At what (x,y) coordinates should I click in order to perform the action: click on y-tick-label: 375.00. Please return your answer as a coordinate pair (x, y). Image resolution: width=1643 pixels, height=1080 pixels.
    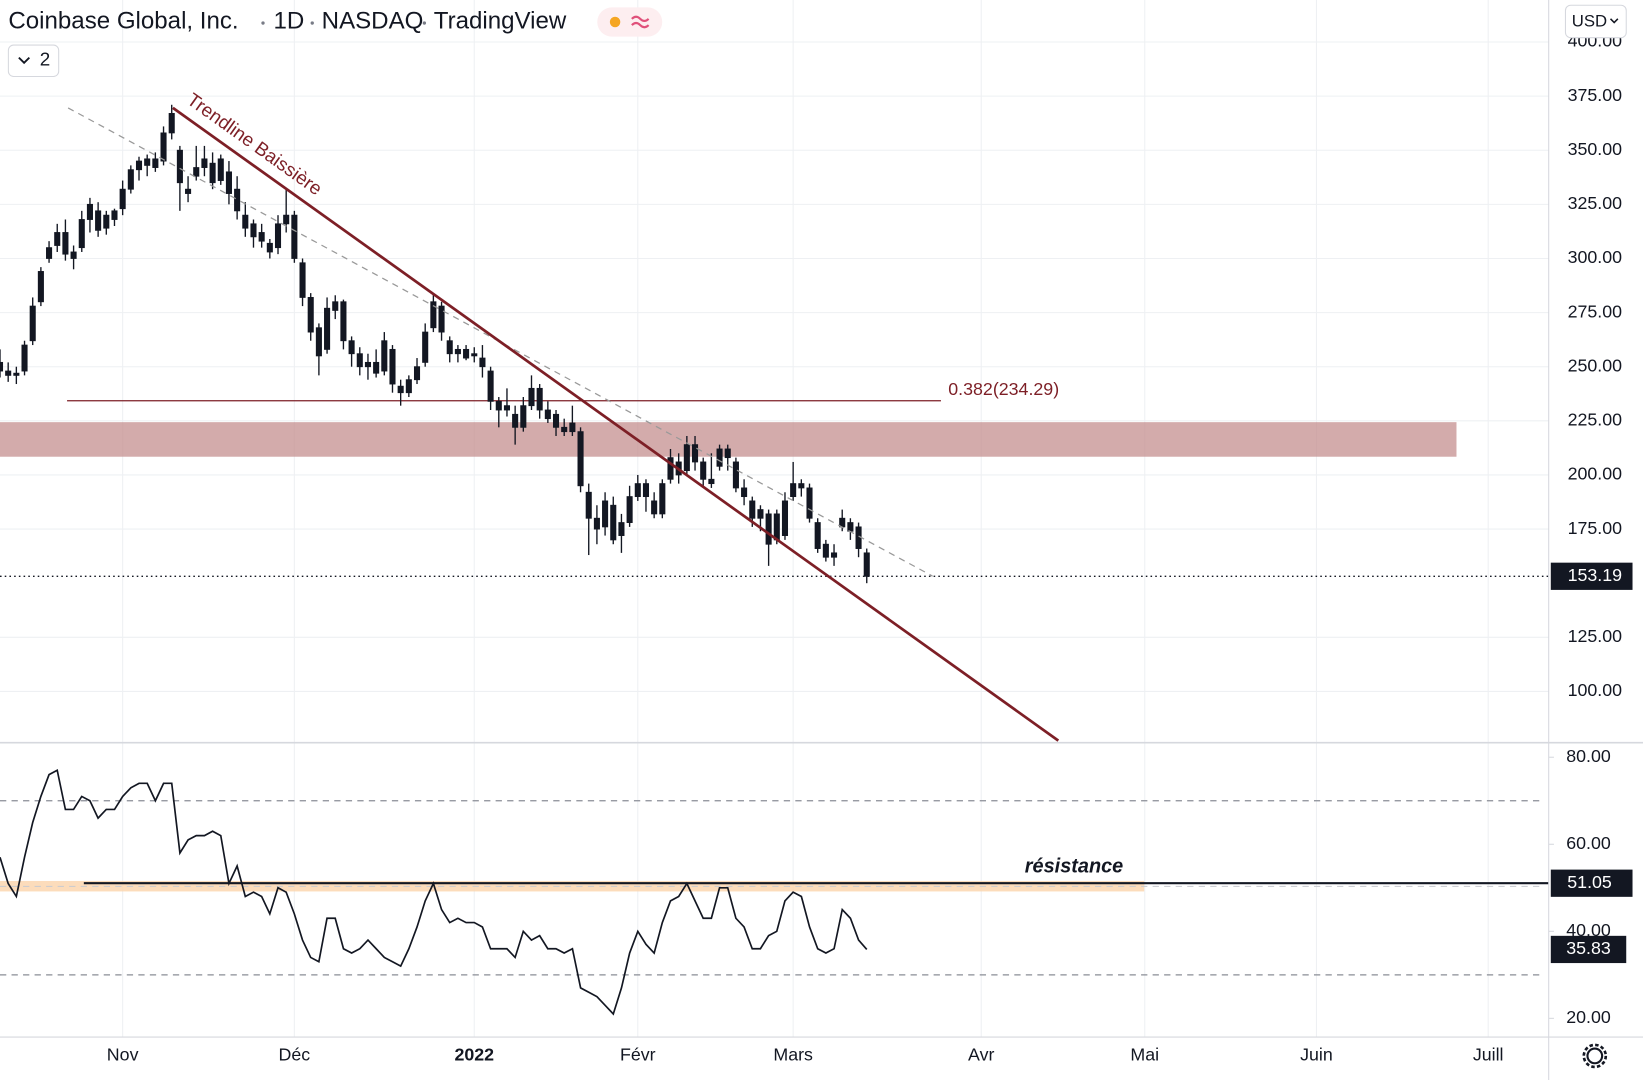
    Looking at the image, I should click on (1595, 95).